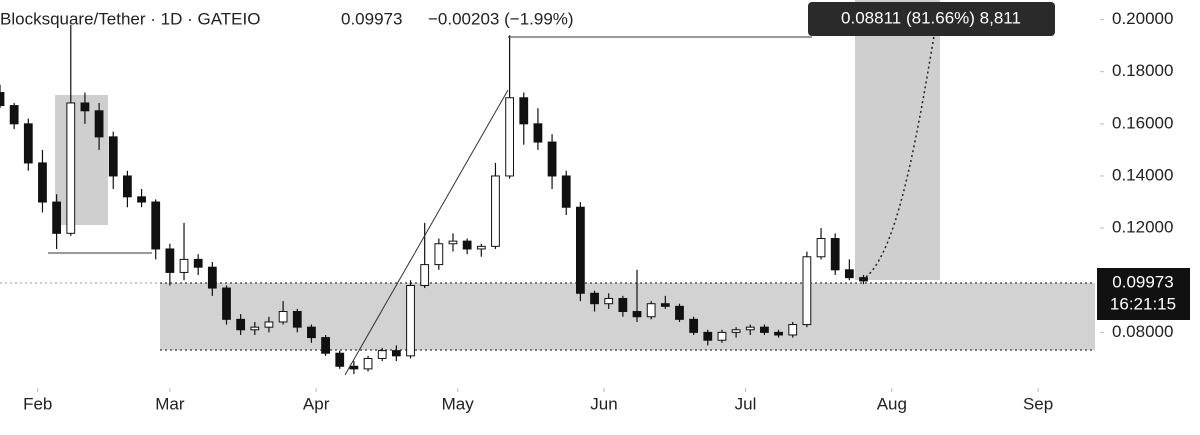  I want to click on y-tick-label: 0.16000, so click(1142, 122).